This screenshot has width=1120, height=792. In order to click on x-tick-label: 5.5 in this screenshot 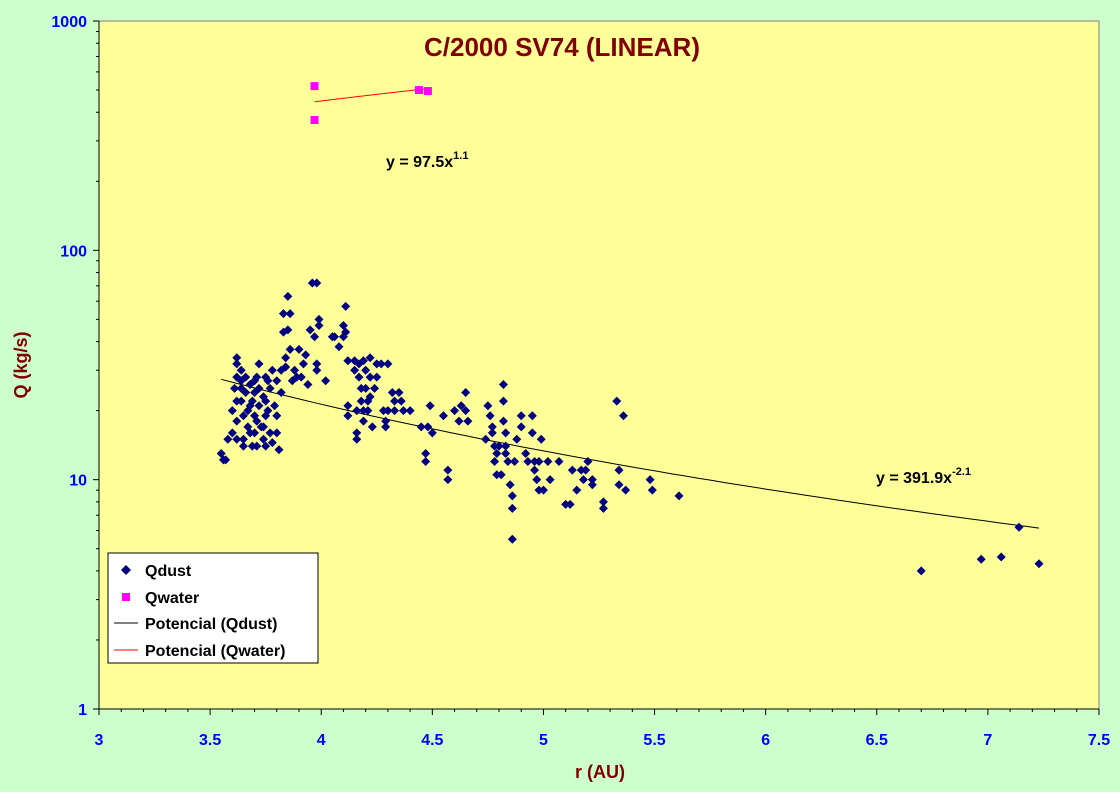, I will do `click(654, 740)`.